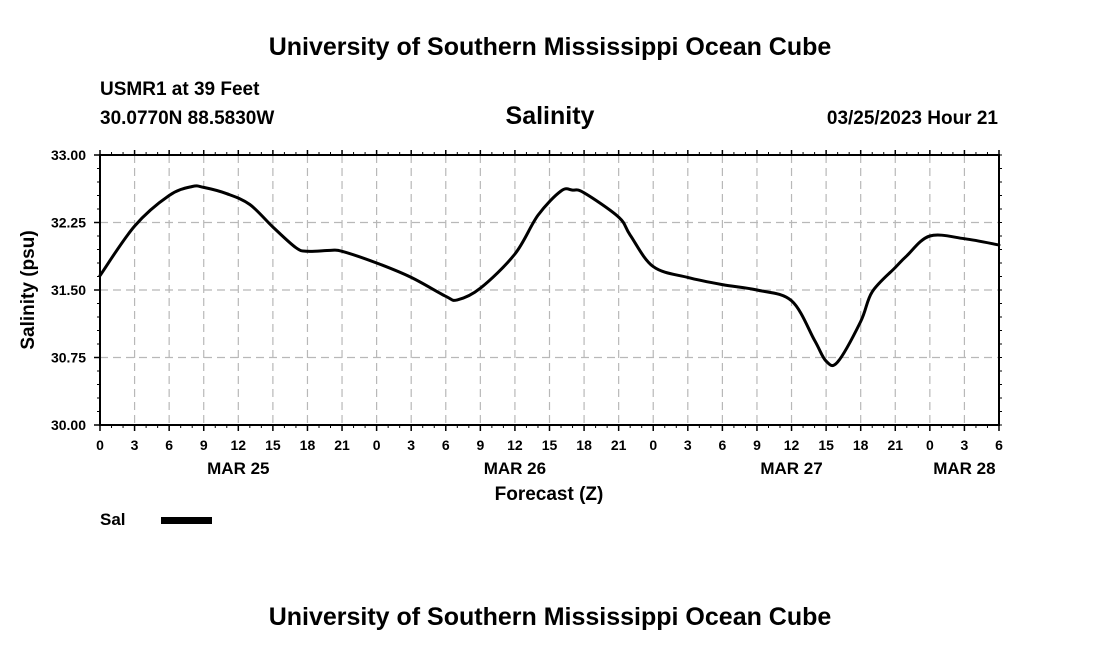 The height and width of the screenshot is (650, 1100). Describe the element at coordinates (550, 116) in the screenshot. I see `chart-title: Salinity` at that location.